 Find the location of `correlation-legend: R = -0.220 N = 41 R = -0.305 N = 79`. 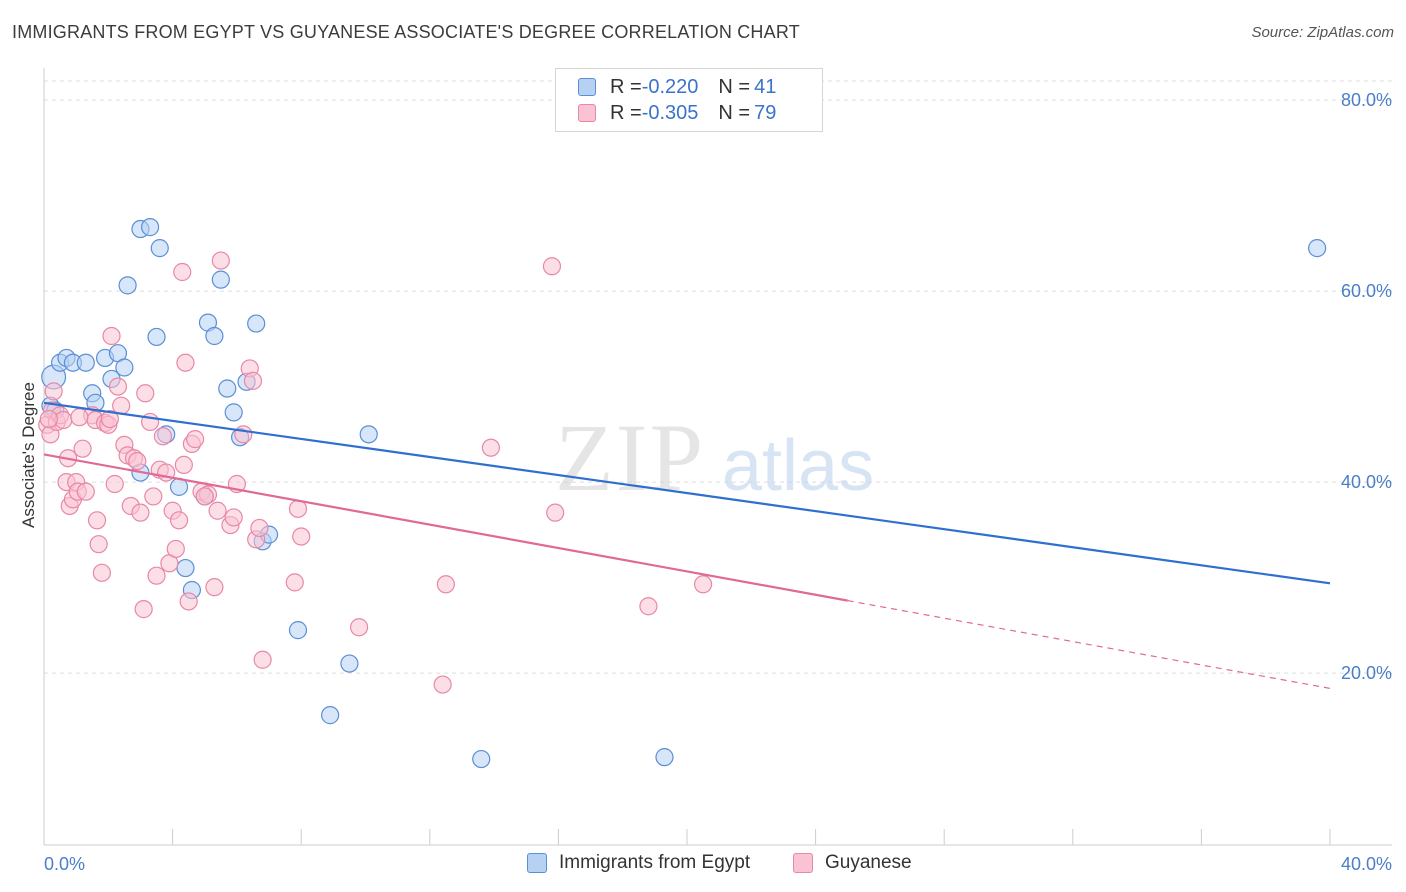

correlation-legend: R = -0.220 N = 41 R = -0.305 N = 79 is located at coordinates (689, 100).